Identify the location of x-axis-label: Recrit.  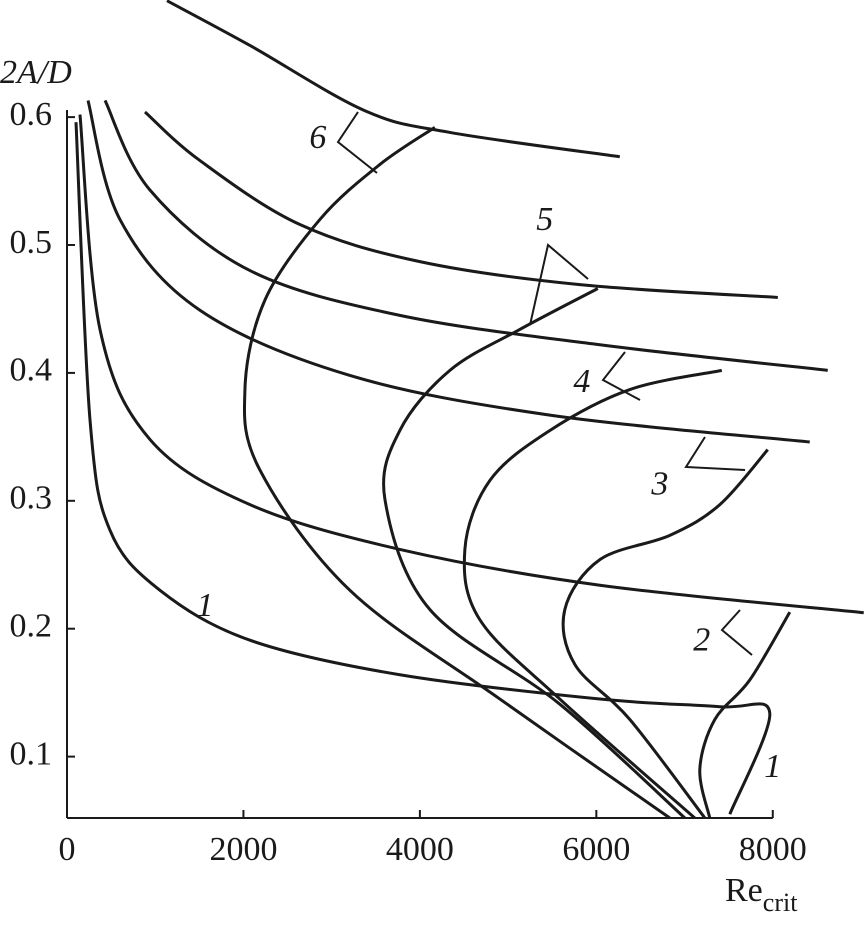
(761, 894).